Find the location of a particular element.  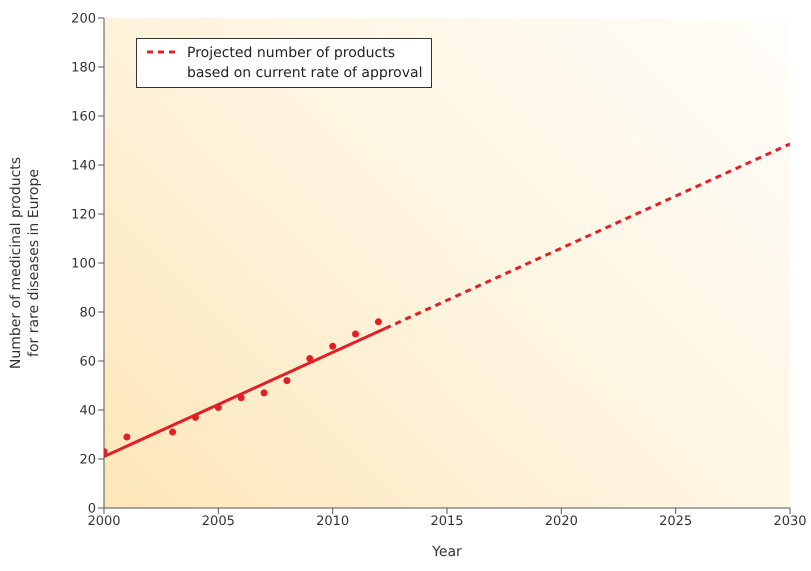

y-tick-label: 20 is located at coordinates (87, 460).